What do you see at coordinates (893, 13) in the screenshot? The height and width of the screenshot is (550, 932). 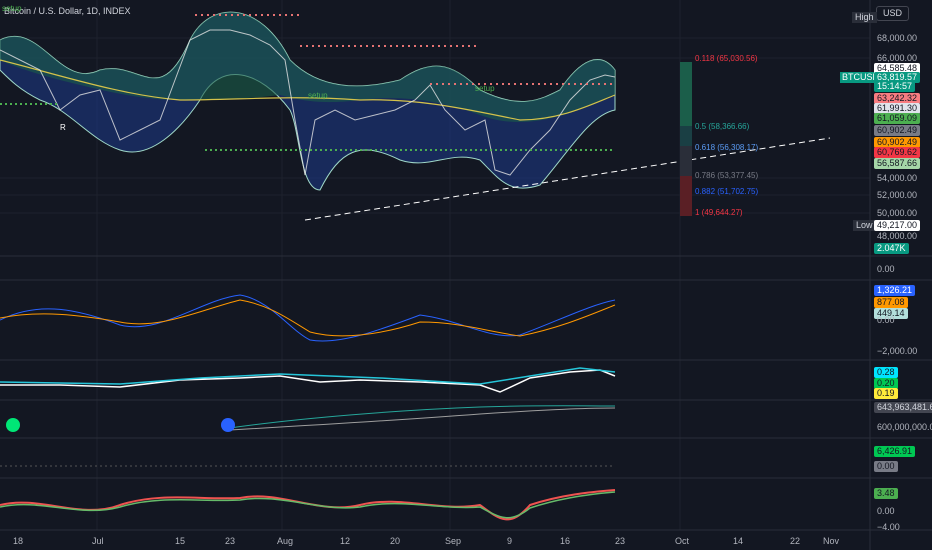 I see `currency-button: USD` at bounding box center [893, 13].